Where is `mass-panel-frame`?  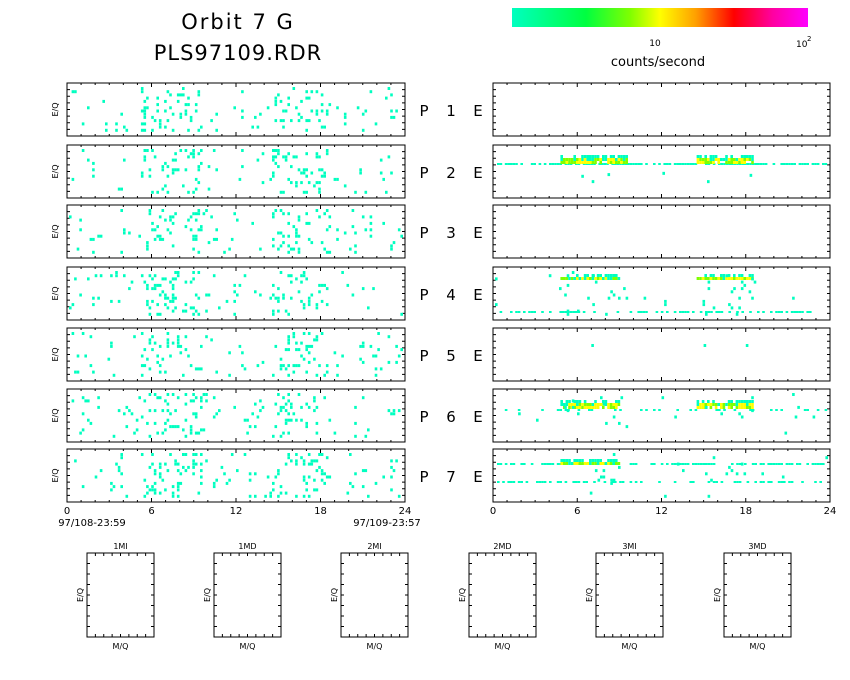
mass-panel-frame is located at coordinates (120, 595).